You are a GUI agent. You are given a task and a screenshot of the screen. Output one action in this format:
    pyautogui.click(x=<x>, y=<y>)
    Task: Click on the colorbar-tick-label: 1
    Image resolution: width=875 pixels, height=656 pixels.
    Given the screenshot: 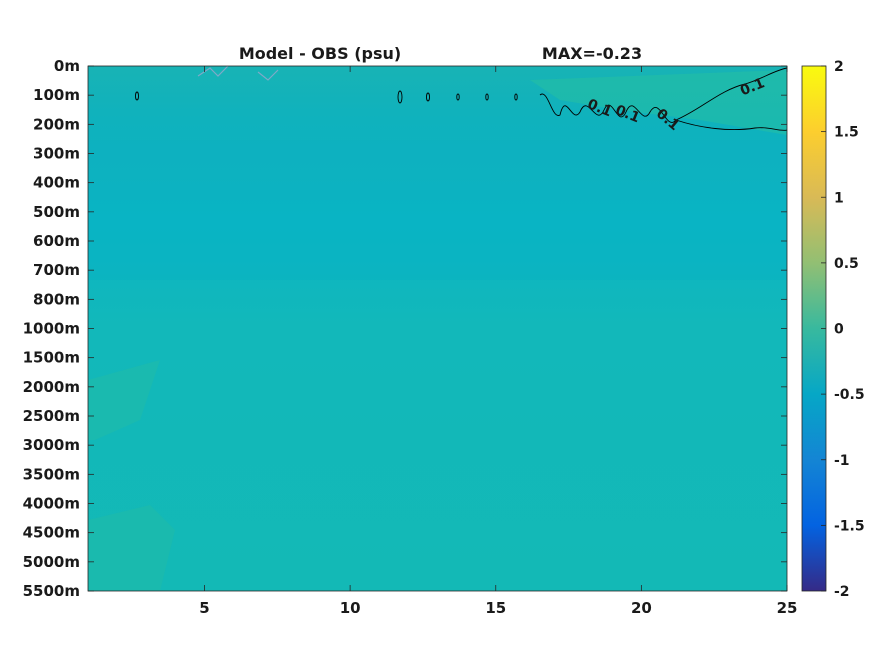 What is the action you would take?
    pyautogui.click(x=839, y=198)
    